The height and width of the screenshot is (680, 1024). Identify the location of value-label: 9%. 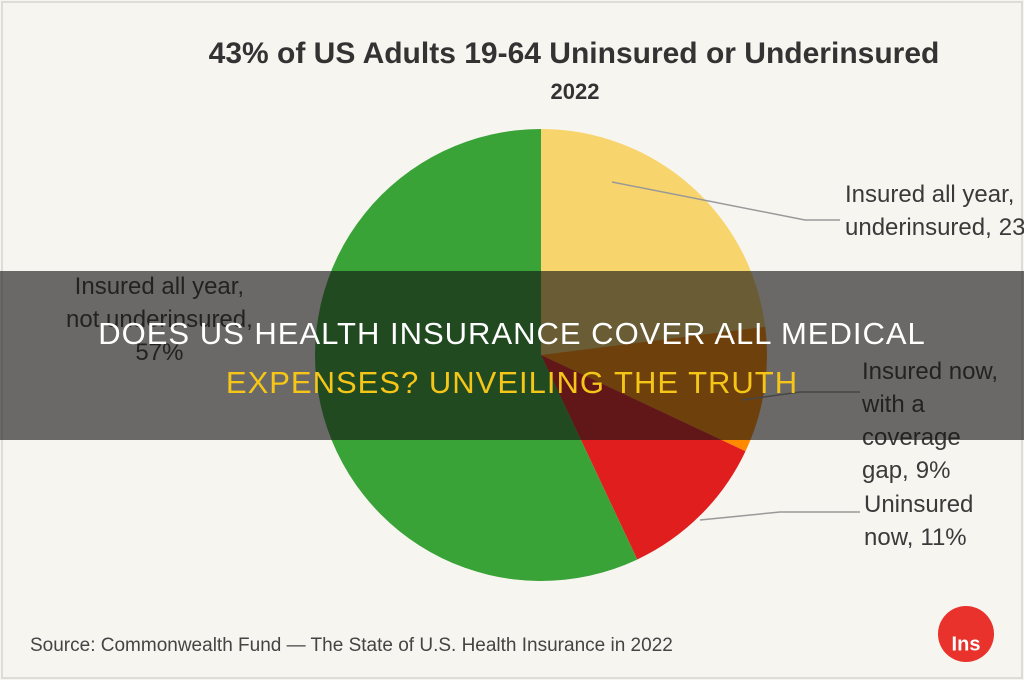
(933, 470).